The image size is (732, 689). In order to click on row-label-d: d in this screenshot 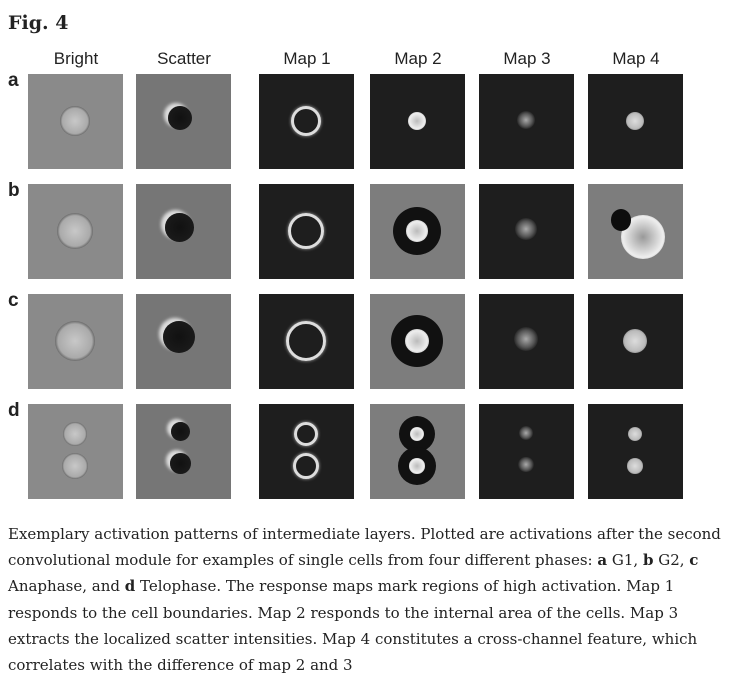, I will do `click(14, 410)`.